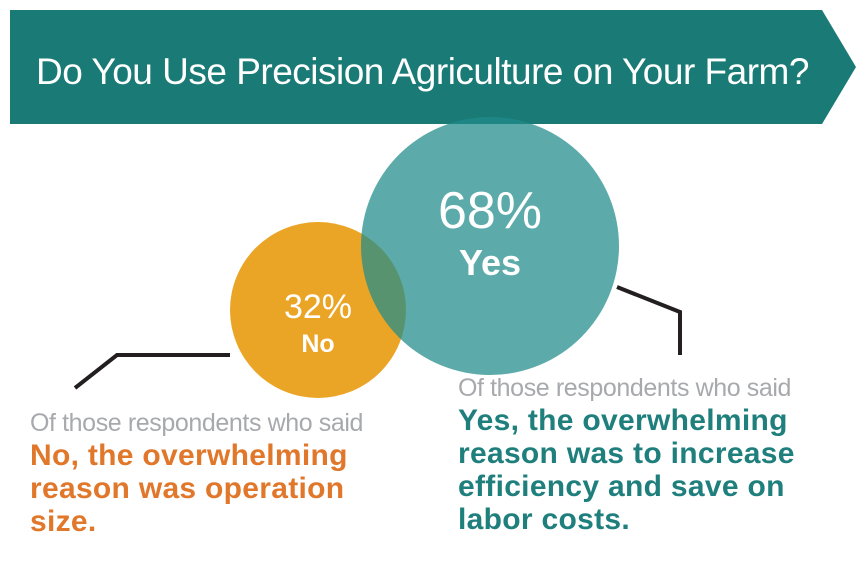 Image resolution: width=864 pixels, height=576 pixels. I want to click on bubble-yes, so click(490, 246).